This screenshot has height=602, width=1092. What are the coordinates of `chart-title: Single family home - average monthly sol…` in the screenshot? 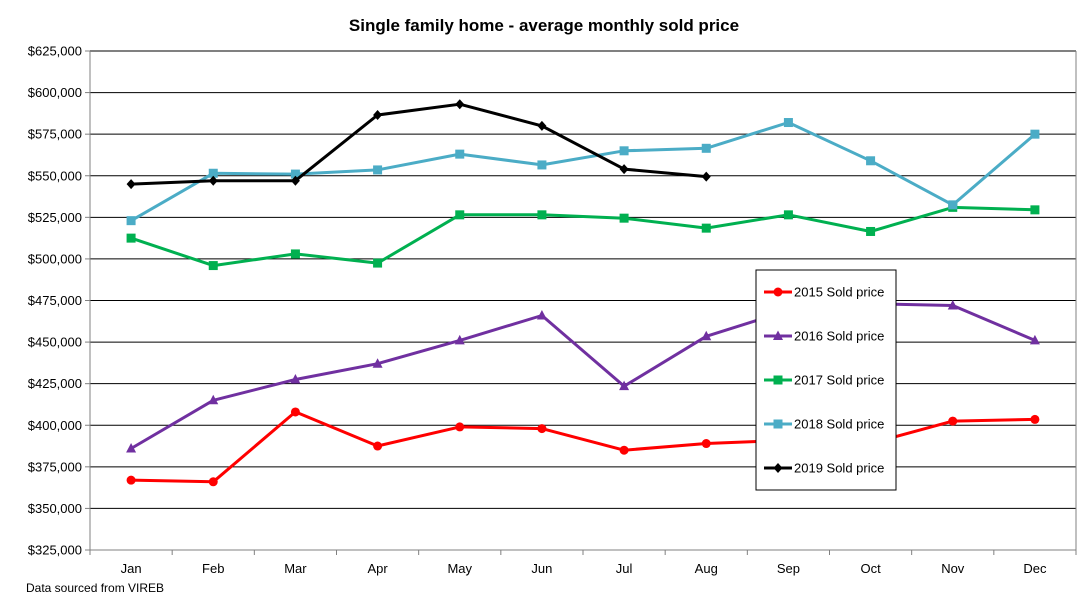 It's located at (544, 25).